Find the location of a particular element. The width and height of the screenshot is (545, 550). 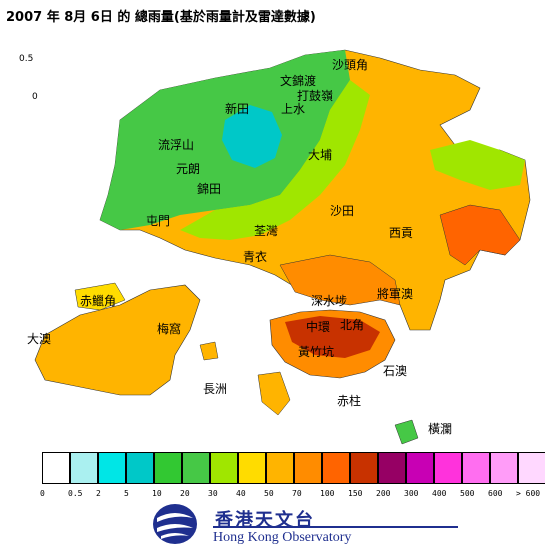

place-wong-chuk-hang: 黃竹坑 is located at coordinates (316, 352).